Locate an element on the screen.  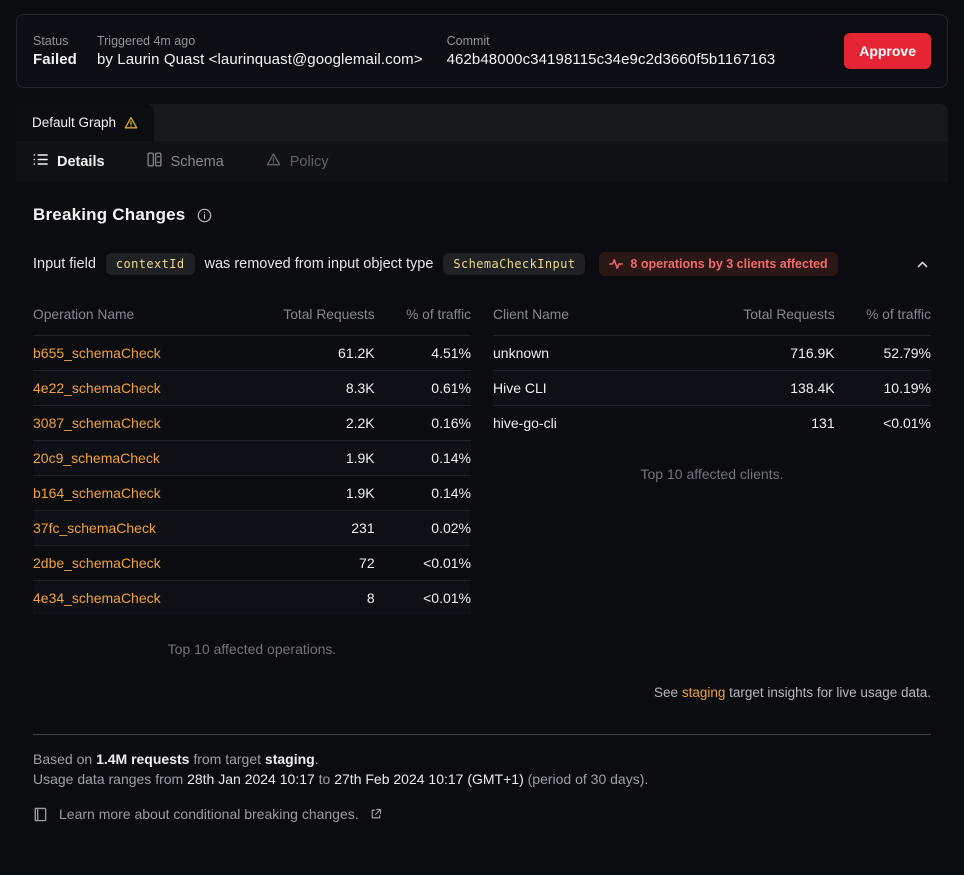
tab-default-graph: Default Graph is located at coordinates (85, 122).